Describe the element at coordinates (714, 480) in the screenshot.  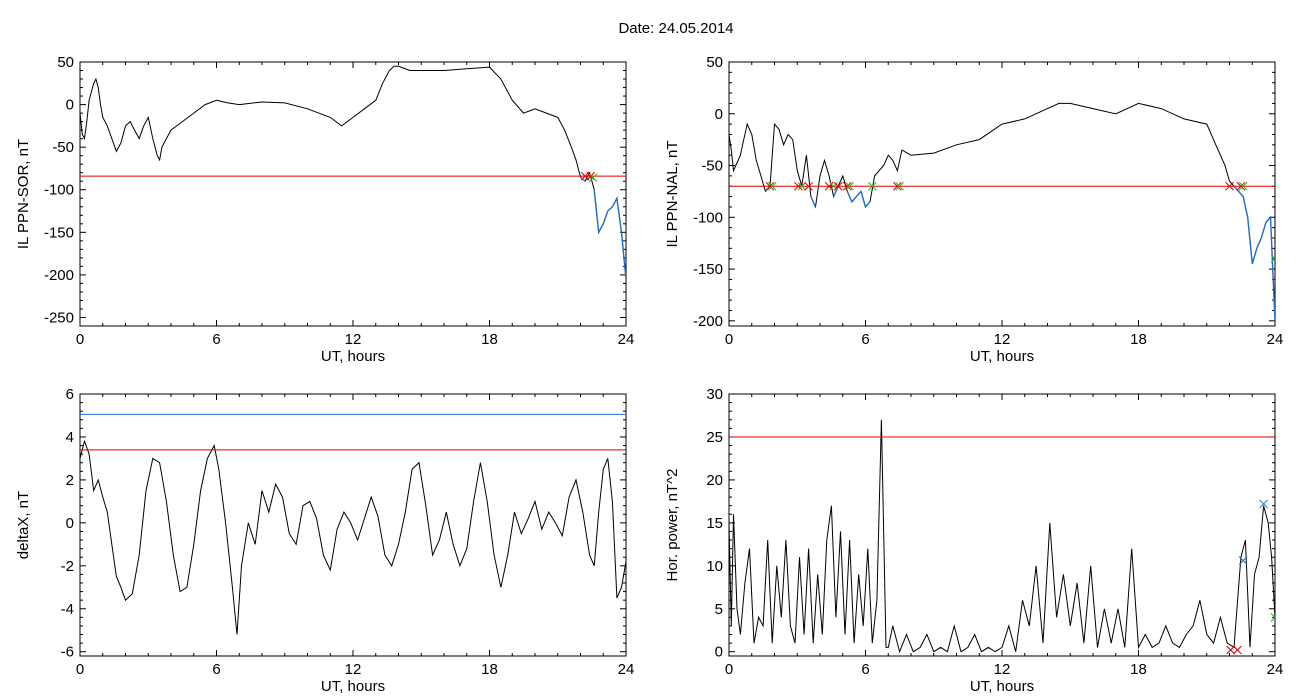
I see `y-tick-label: 20` at that location.